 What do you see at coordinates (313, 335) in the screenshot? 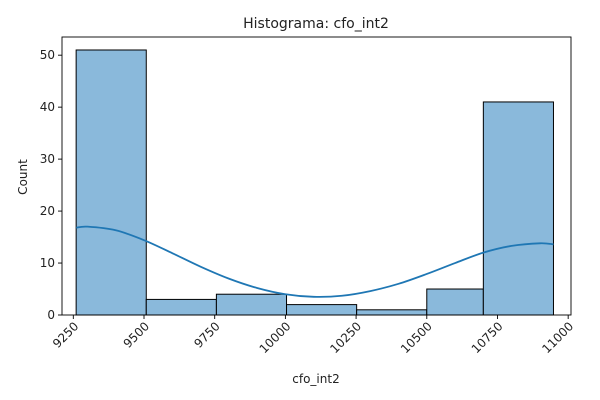
I see `x-axis: 9250 9500 9750 10000 10250 10500 10750 11000` at bounding box center [313, 335].